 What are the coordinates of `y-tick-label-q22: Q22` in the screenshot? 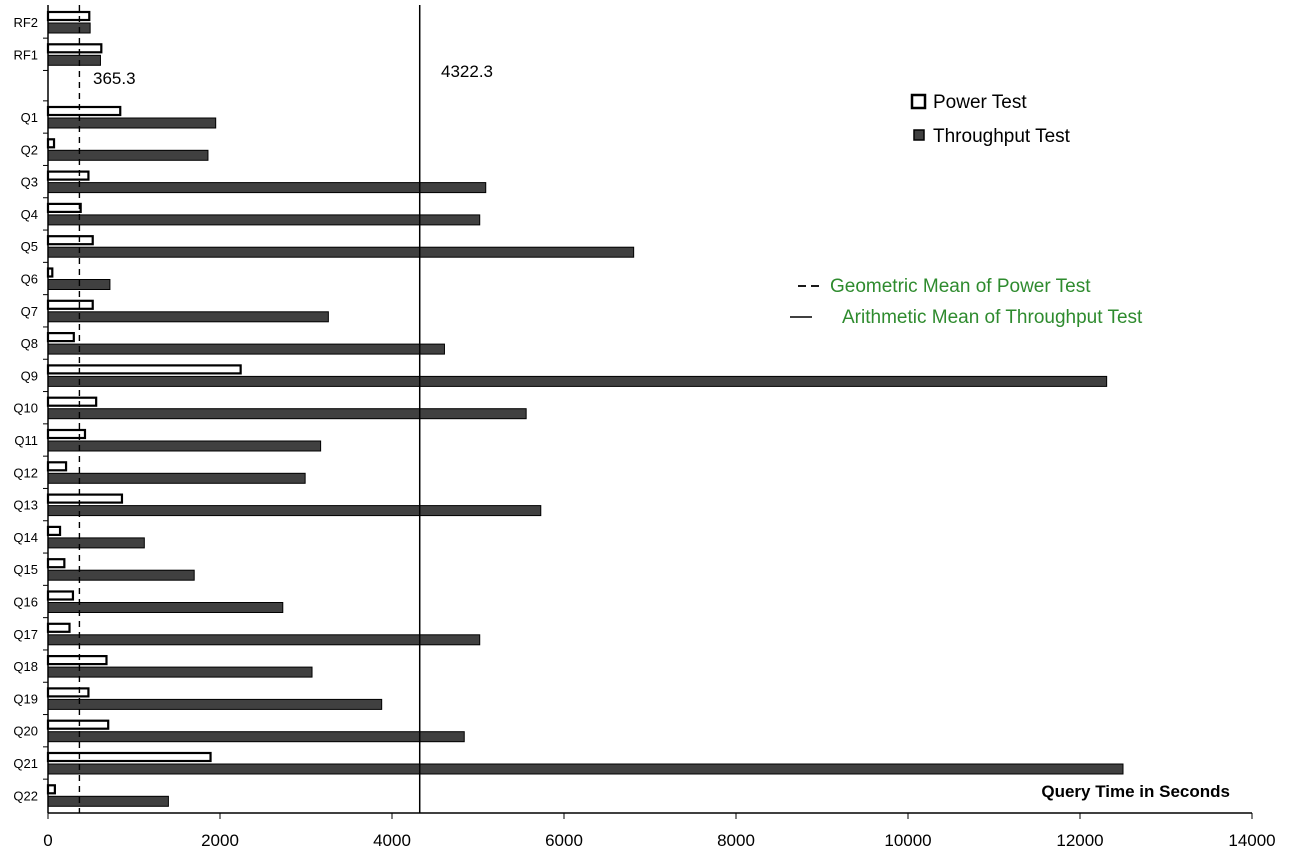 It's located at (25, 795).